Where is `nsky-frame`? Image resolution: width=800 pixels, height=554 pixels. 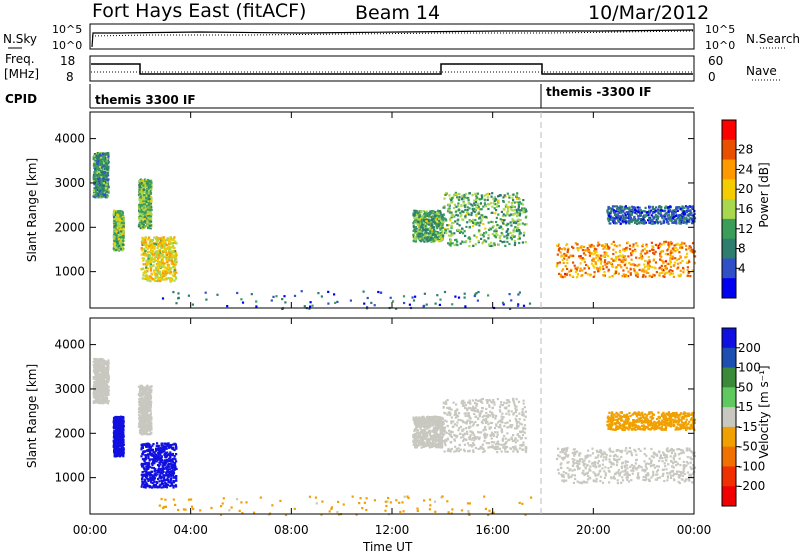
nsky-frame is located at coordinates (392, 36).